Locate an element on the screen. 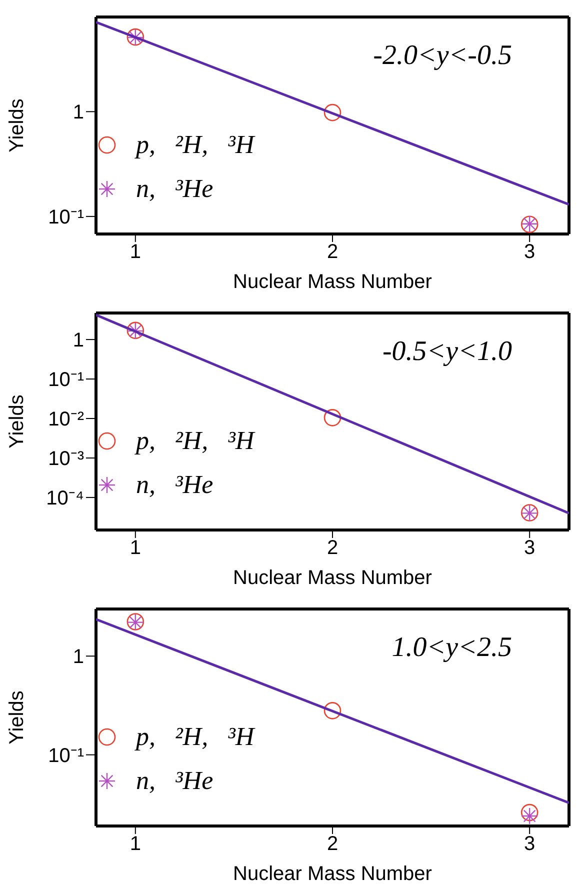 This screenshot has width=580, height=896. y-tick-label: 10⁻³ is located at coordinates (66, 459).